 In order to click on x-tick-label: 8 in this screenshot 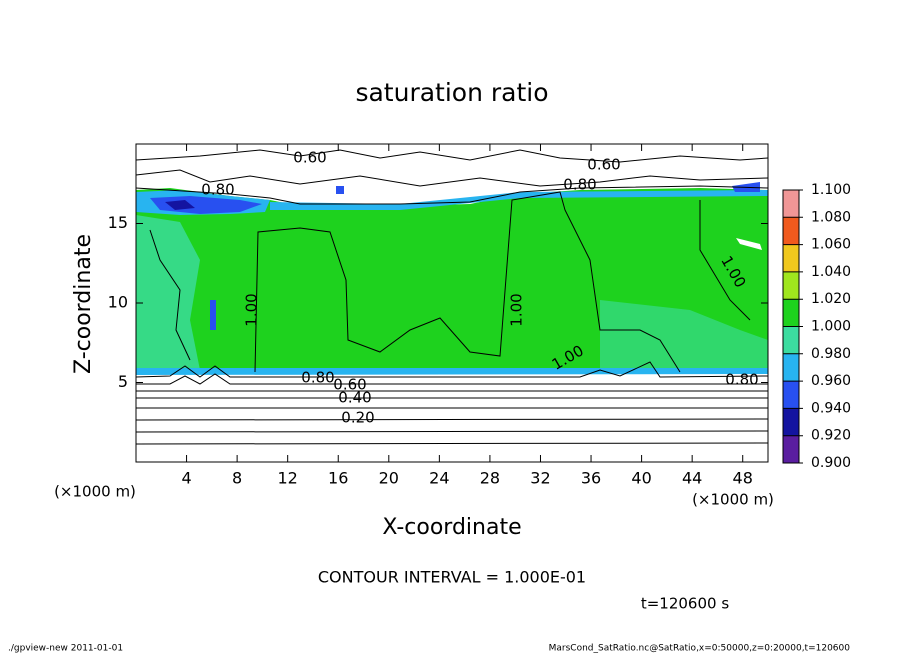, I will do `click(237, 478)`.